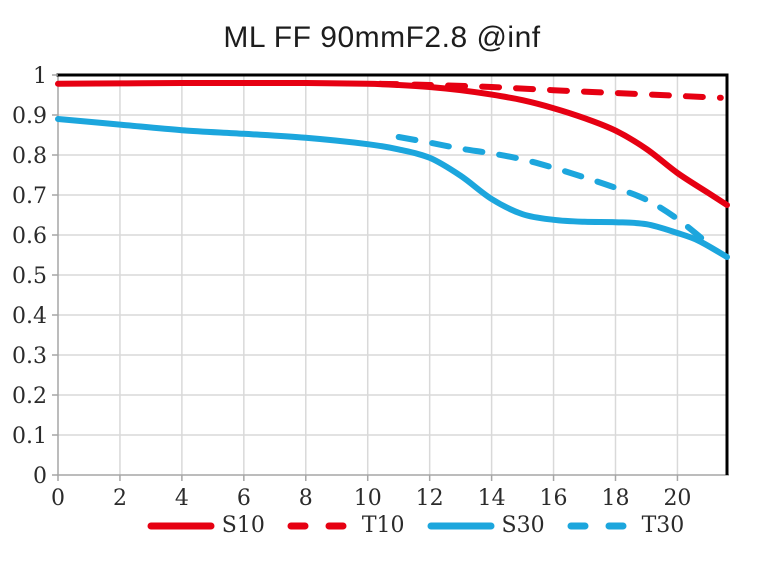 The image size is (764, 565). Describe the element at coordinates (243, 525) in the screenshot. I see `legend-label: S10` at that location.